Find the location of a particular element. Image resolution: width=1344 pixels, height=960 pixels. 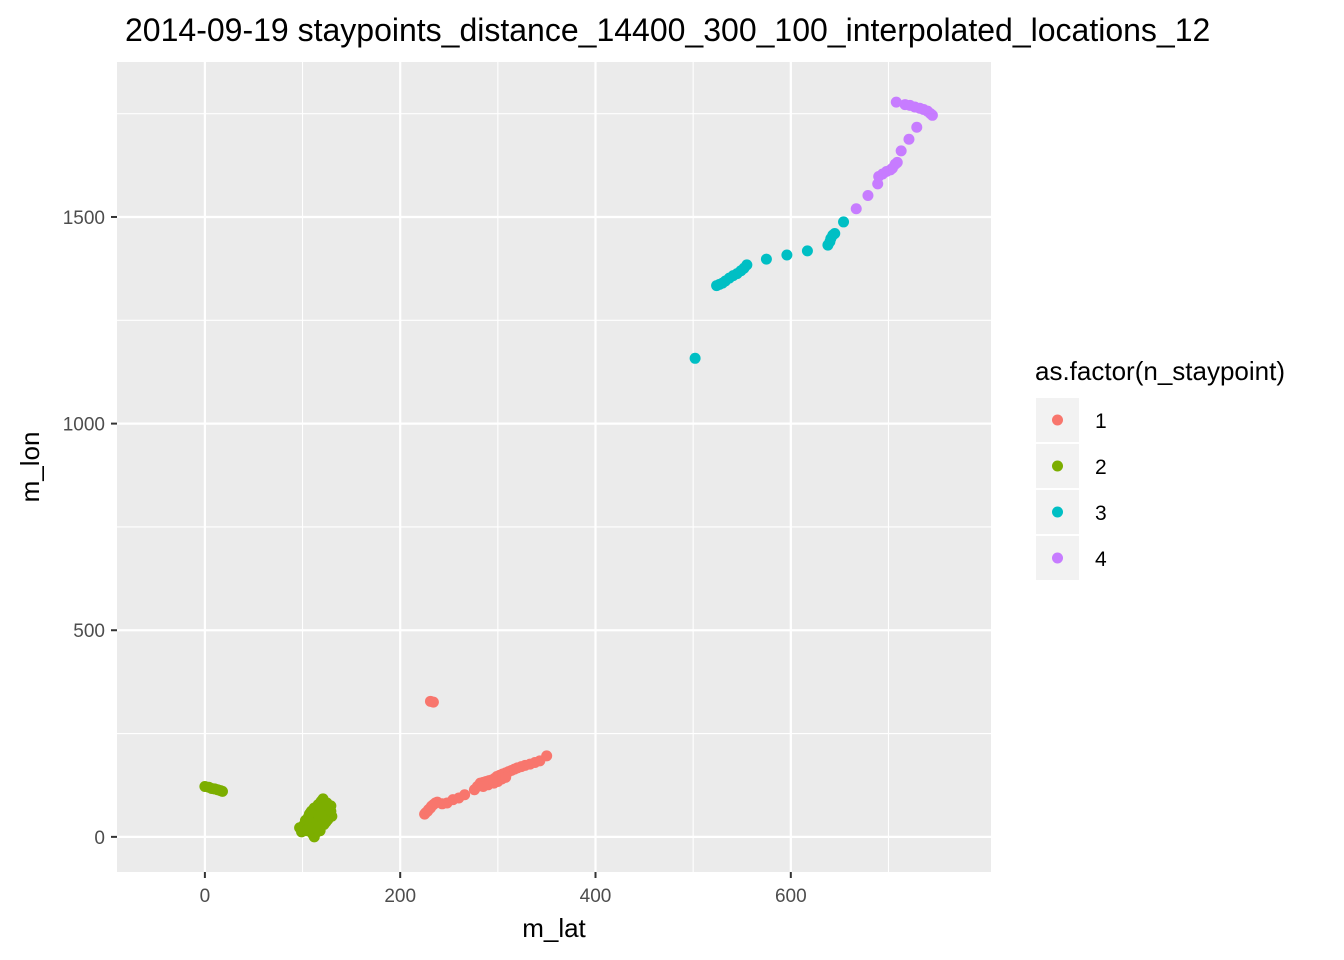

y-tick-label: 1000 is located at coordinates (84, 425).